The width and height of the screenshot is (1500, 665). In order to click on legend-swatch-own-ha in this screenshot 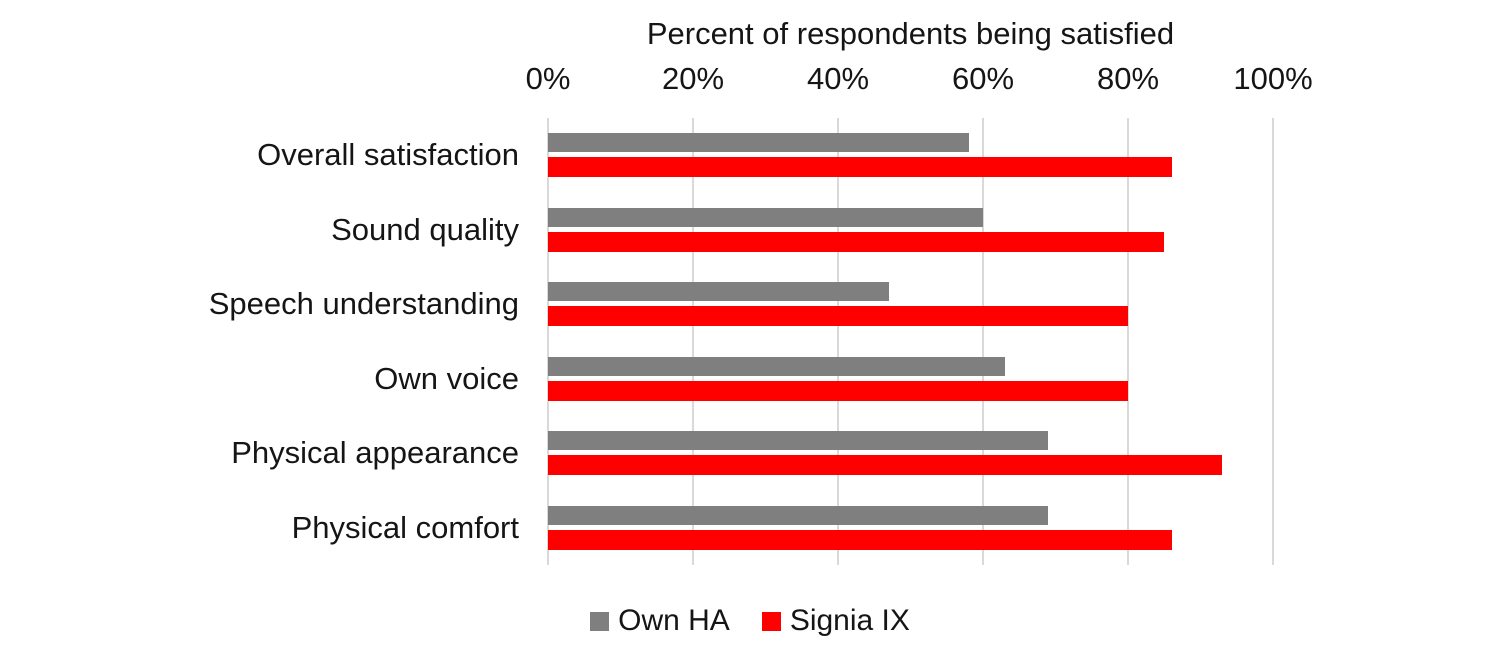, I will do `click(600, 621)`.